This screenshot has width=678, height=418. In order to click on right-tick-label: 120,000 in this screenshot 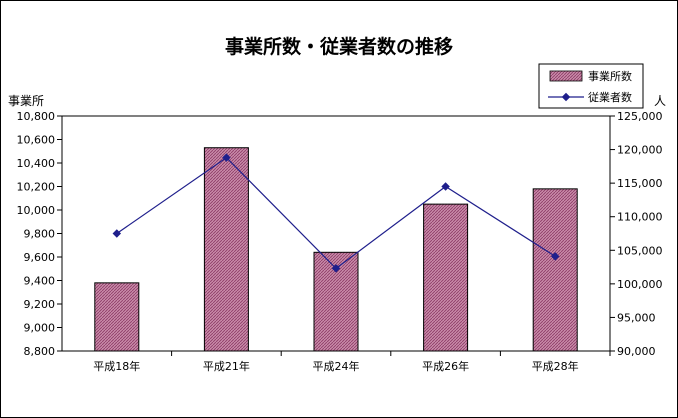, I will do `click(640, 150)`.